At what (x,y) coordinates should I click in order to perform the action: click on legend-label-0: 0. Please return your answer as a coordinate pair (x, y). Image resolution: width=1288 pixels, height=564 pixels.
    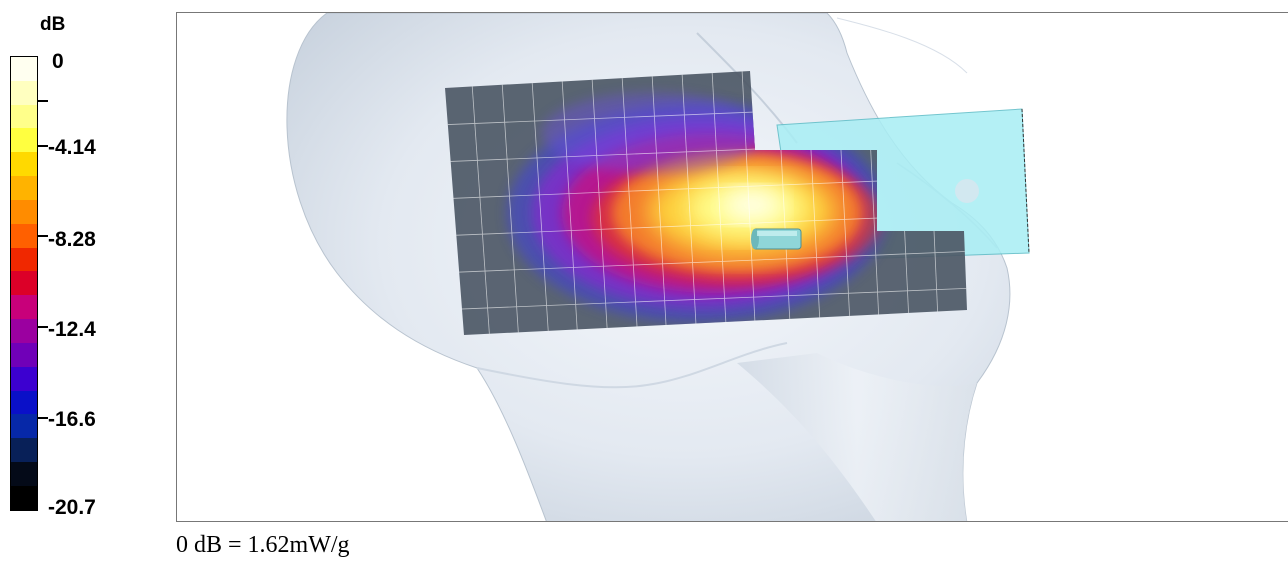
    Looking at the image, I should click on (58, 61).